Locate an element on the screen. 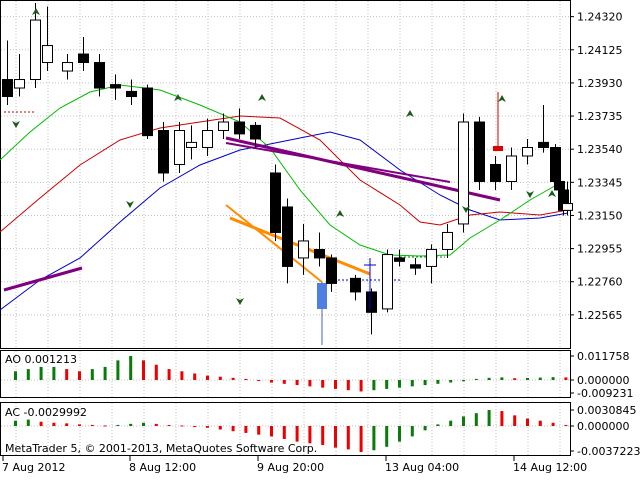  time-label: 14 Aug 12:00 is located at coordinates (550, 467).